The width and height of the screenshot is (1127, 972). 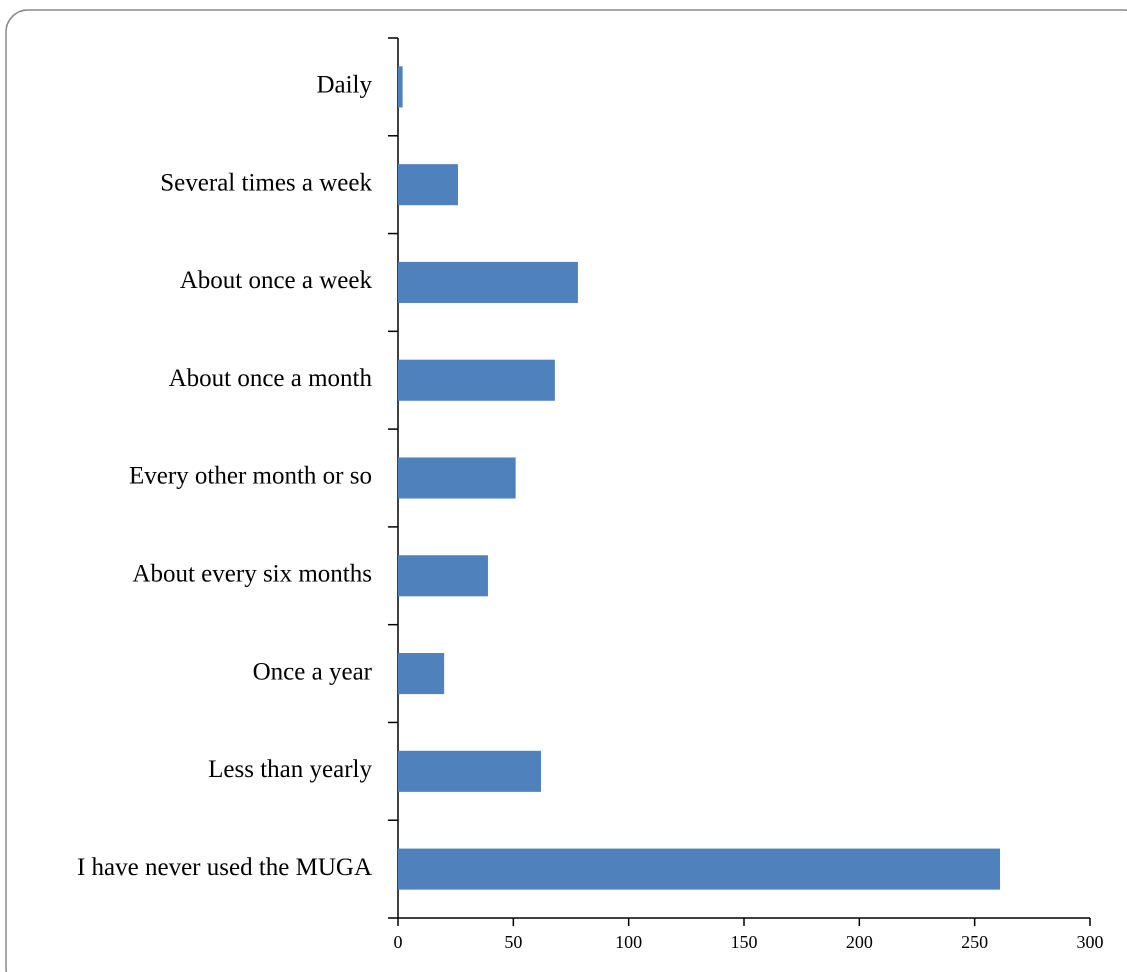 What do you see at coordinates (513, 942) in the screenshot?
I see `x-tick-label: 50` at bounding box center [513, 942].